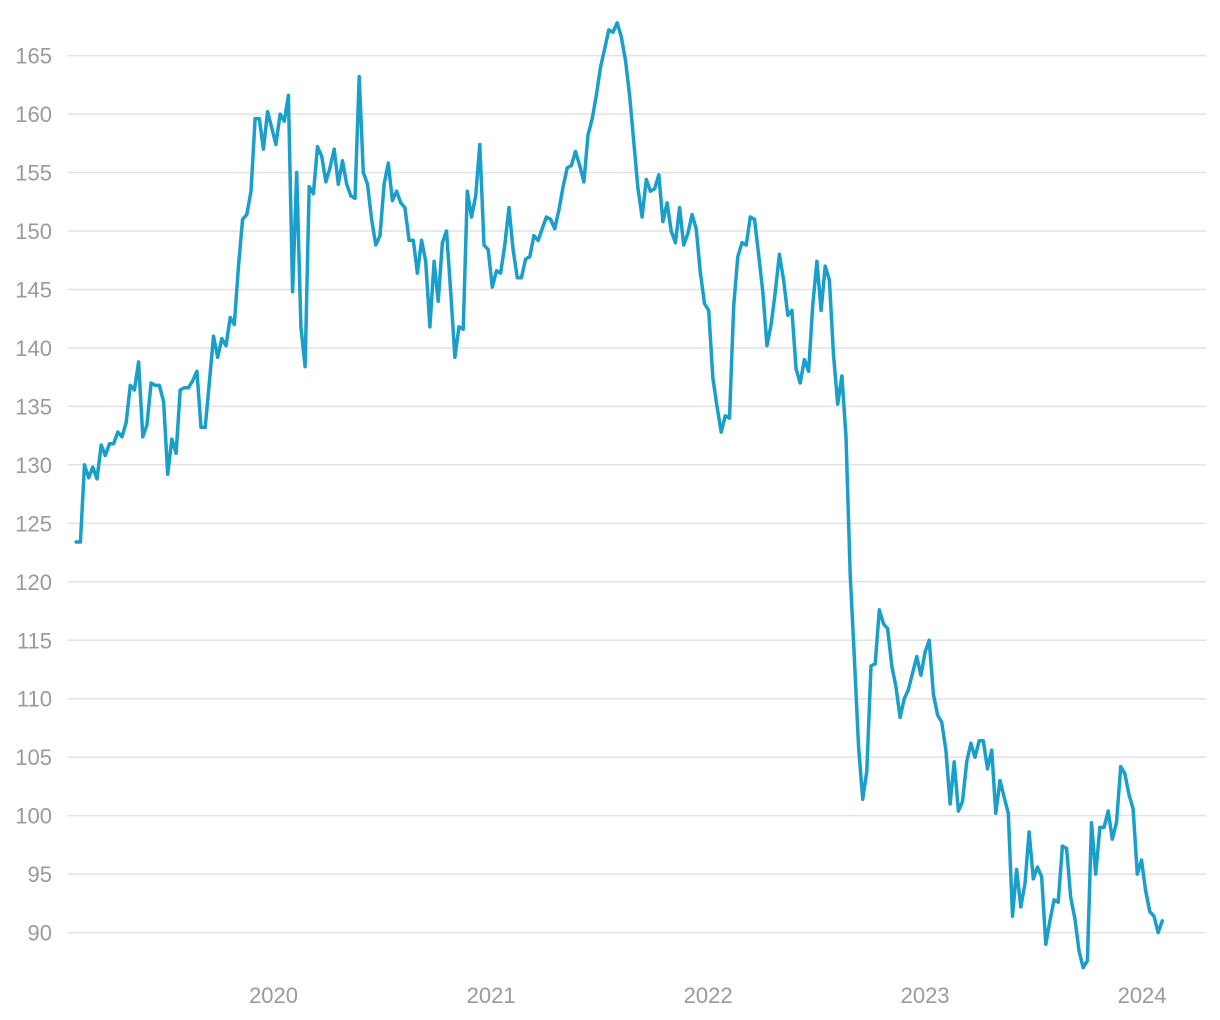 The image size is (1220, 1020). I want to click on y-tick-label: 95, so click(40, 874).